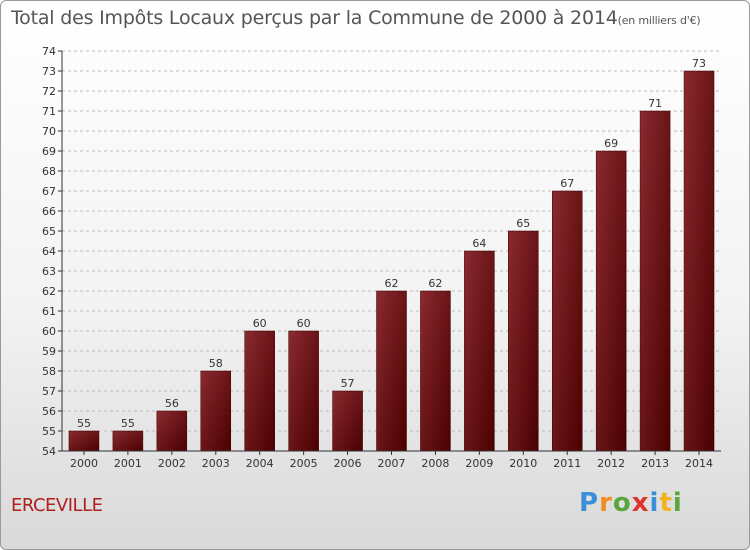 The image size is (750, 550). I want to click on bar-value-label: 71, so click(655, 103).